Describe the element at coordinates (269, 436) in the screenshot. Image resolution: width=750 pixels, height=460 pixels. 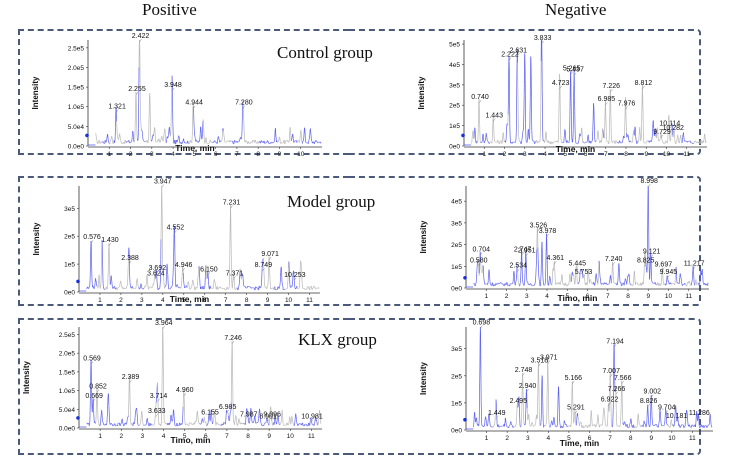
I see `x-tick-label: 9` at that location.